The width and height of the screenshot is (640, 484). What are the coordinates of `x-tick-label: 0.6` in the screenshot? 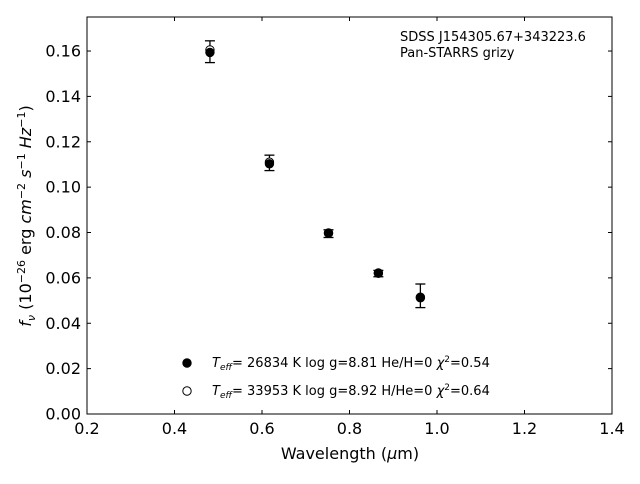 It's located at (261, 428).